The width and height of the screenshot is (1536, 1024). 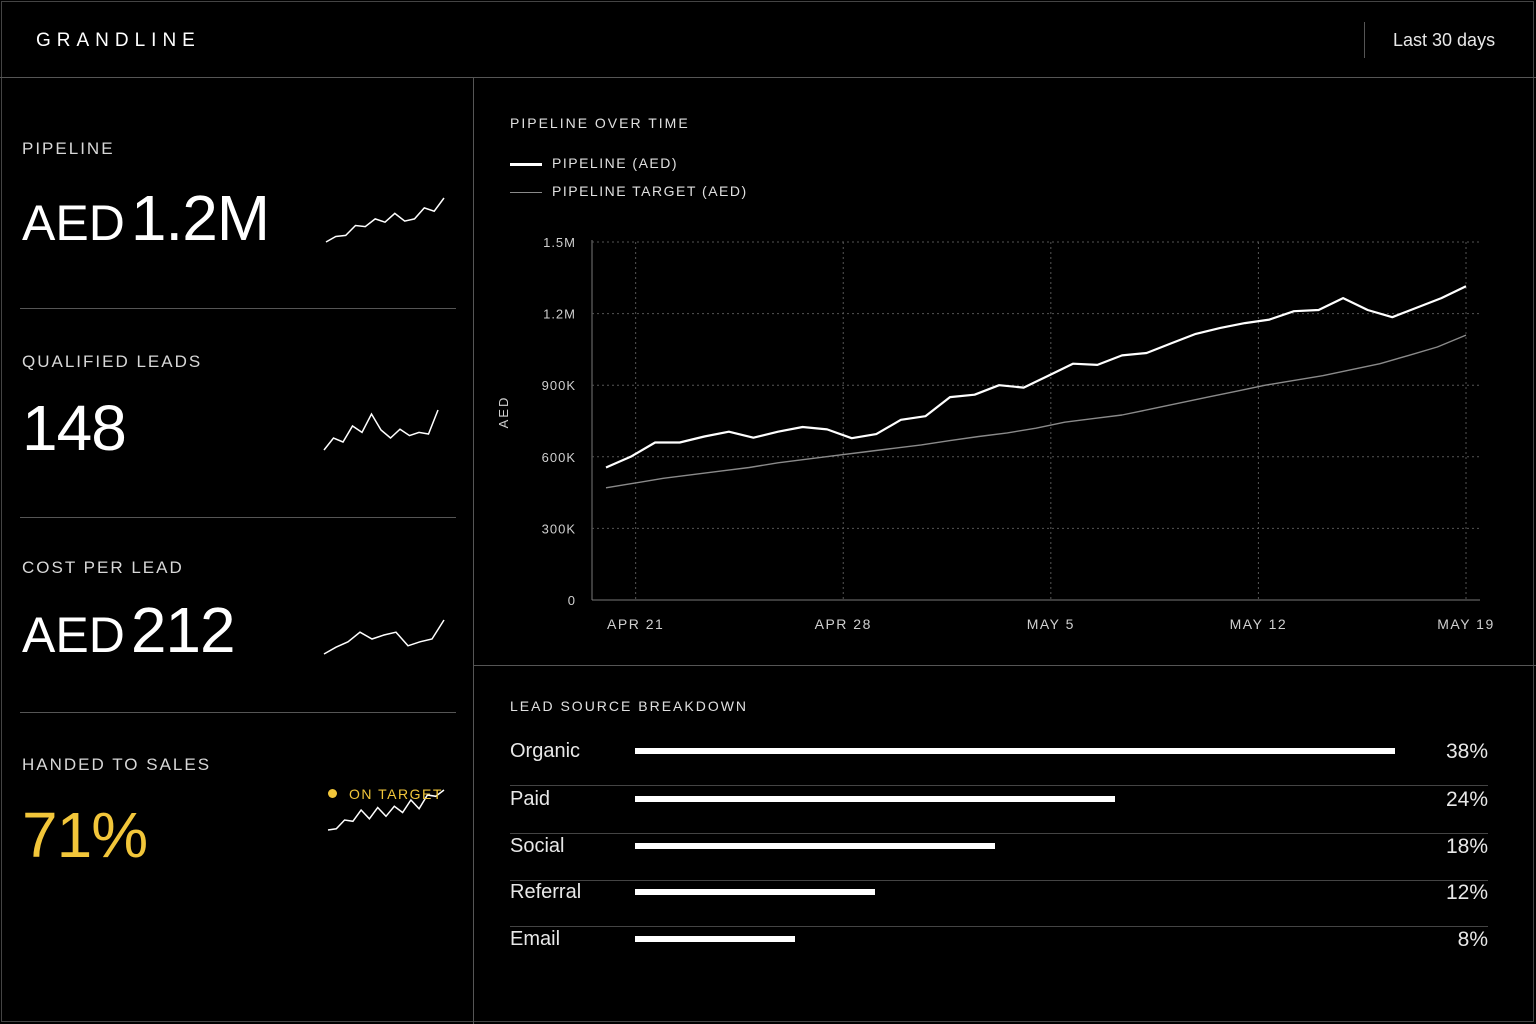 What do you see at coordinates (118, 40) in the screenshot?
I see `brand-logo: GRANDLINE` at bounding box center [118, 40].